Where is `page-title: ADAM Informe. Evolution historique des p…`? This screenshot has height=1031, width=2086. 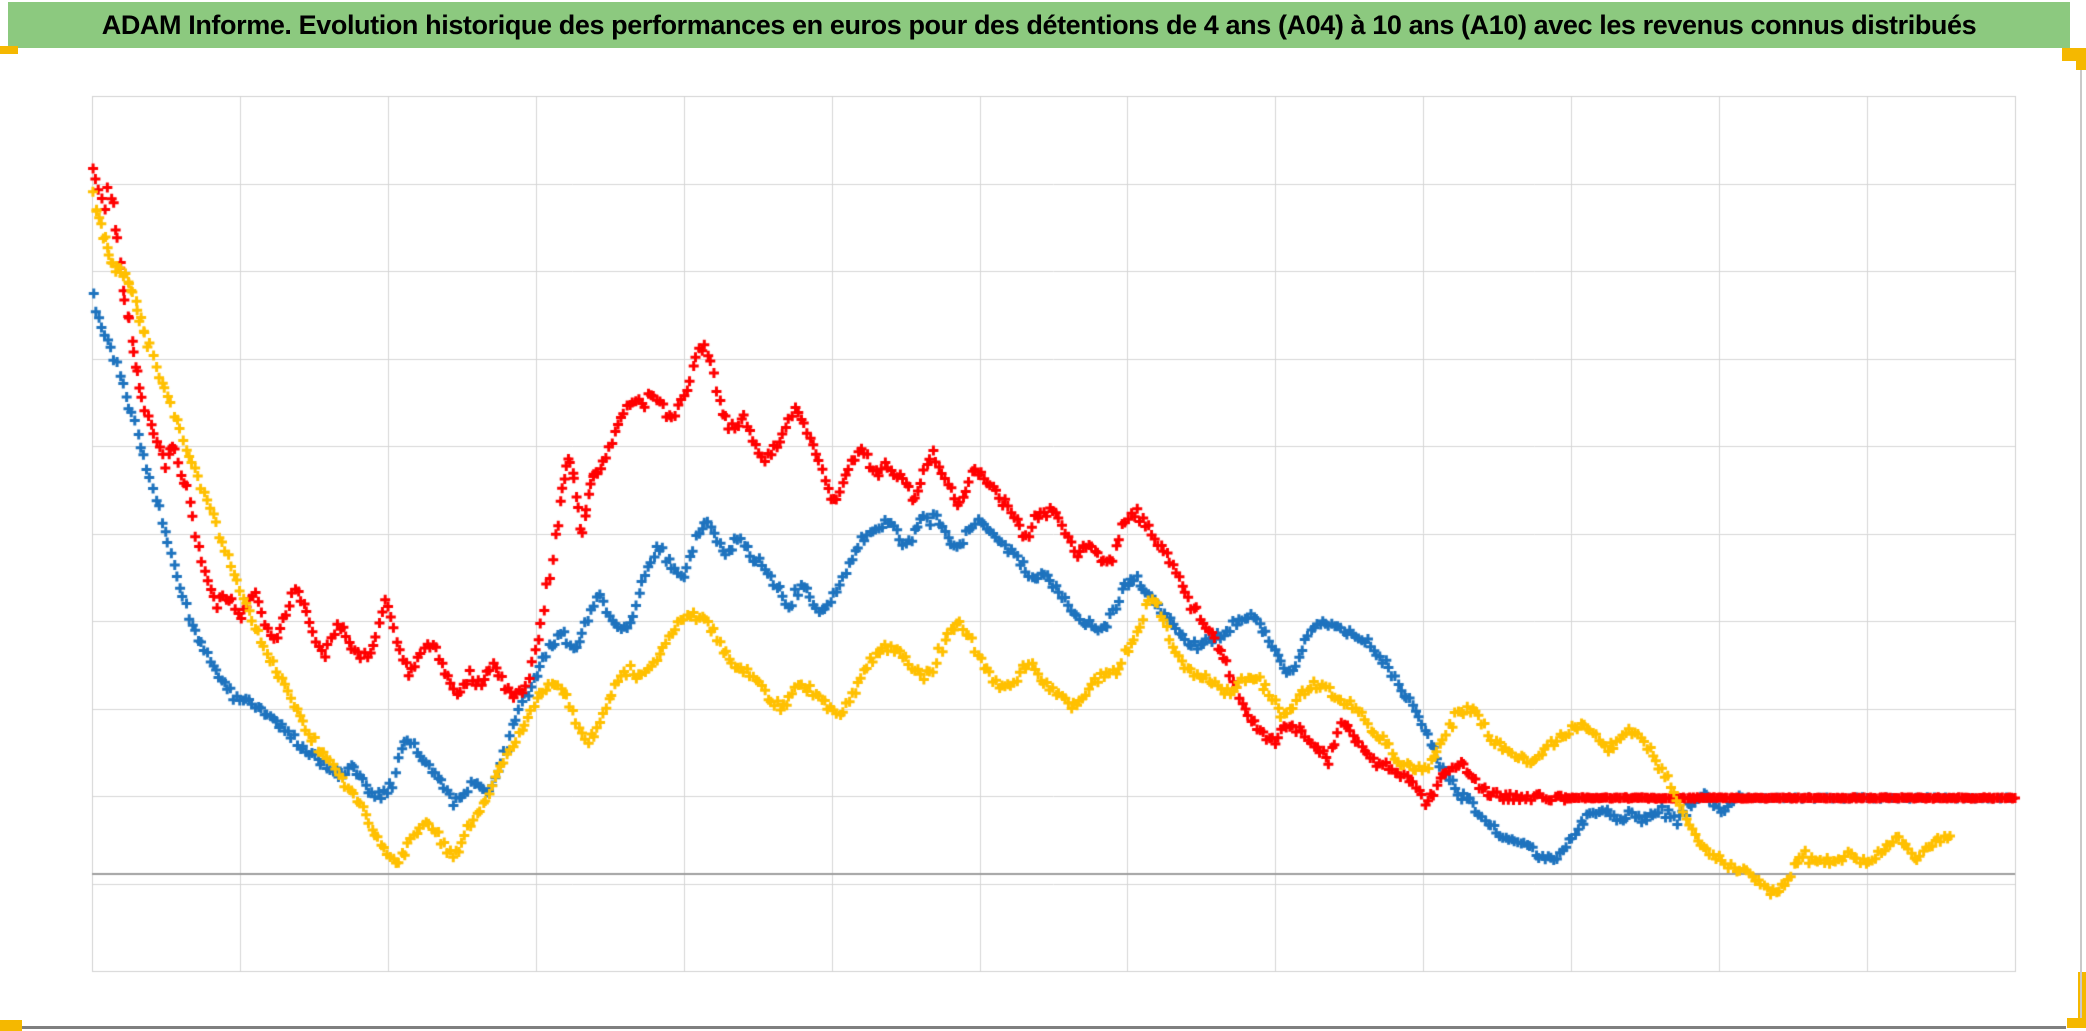 page-title: ADAM Informe. Evolution historique des p… is located at coordinates (1039, 24).